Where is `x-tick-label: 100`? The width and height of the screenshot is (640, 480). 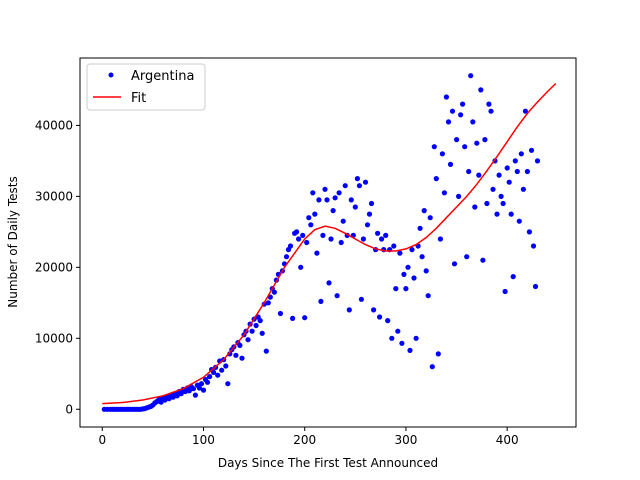 x-tick-label: 100 is located at coordinates (203, 440).